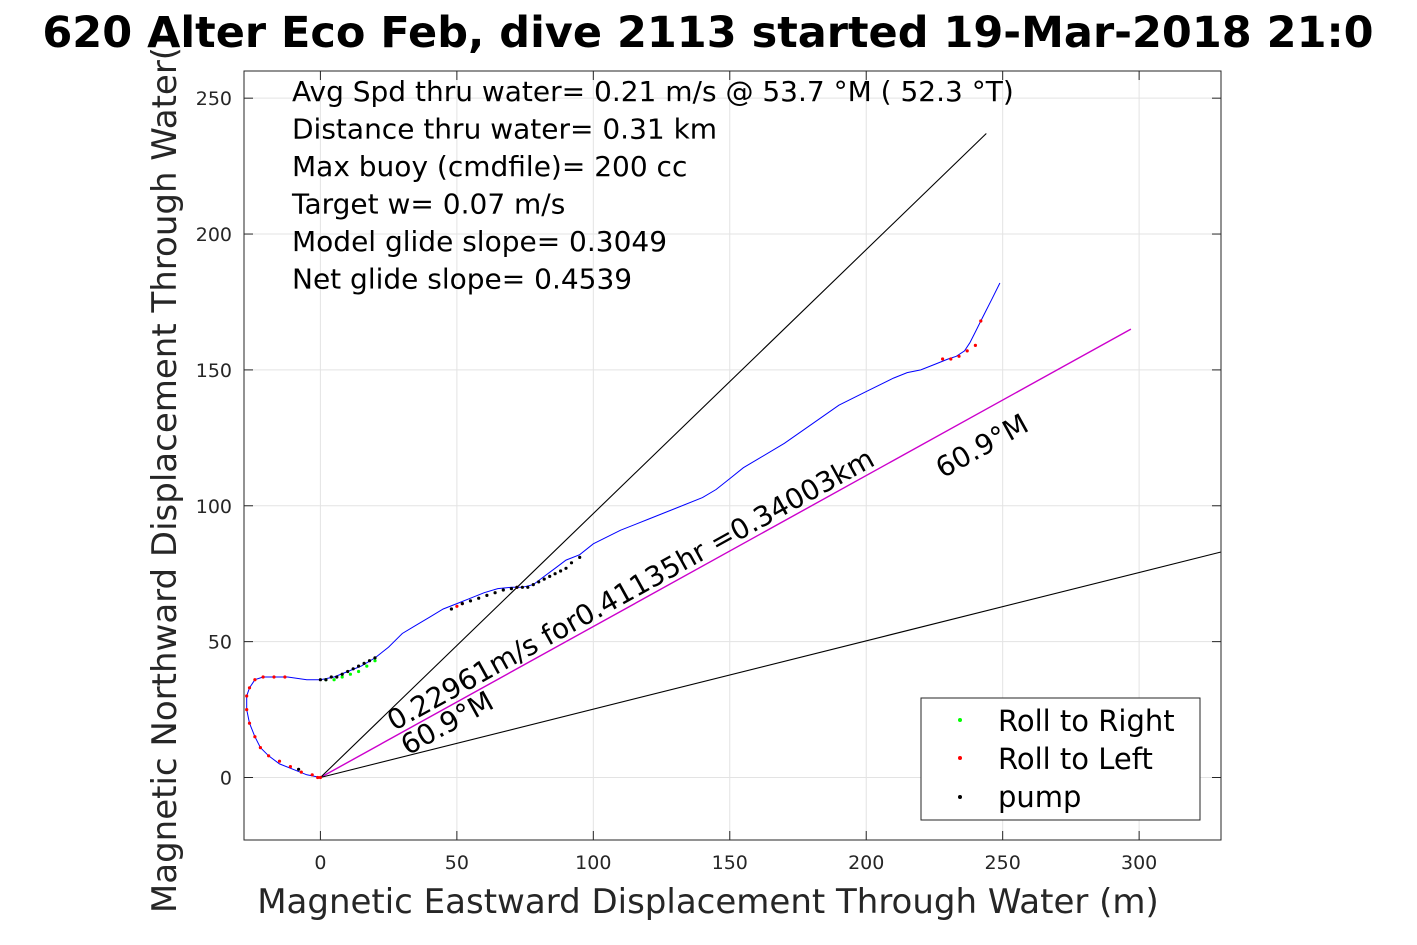  I want to click on x-tick-label: 150, so click(730, 863).